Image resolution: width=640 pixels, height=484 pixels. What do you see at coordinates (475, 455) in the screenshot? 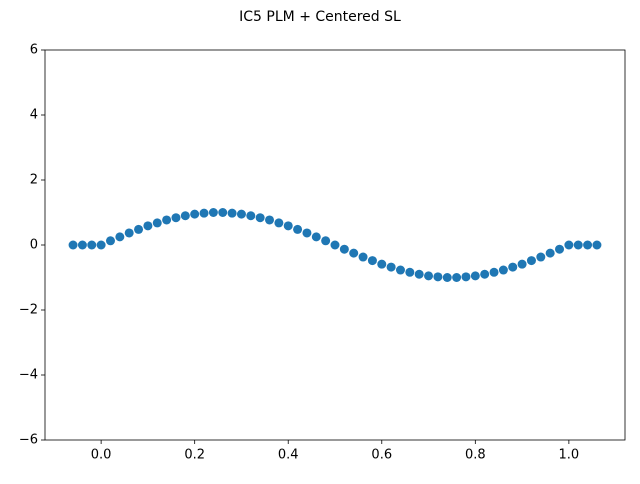
I see `x-tick-label: 0.8` at bounding box center [475, 455].